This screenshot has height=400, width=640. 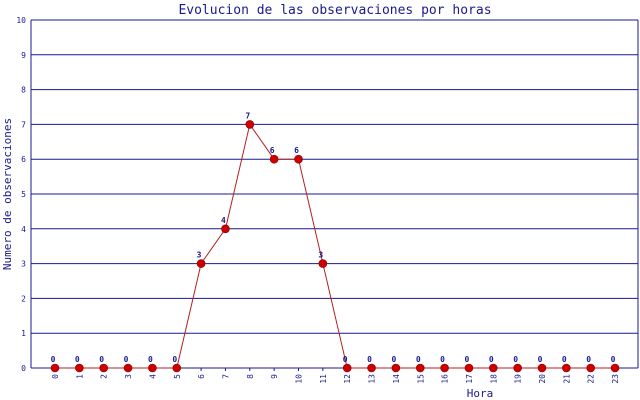 I want to click on data-label-13: 0, so click(x=369, y=359).